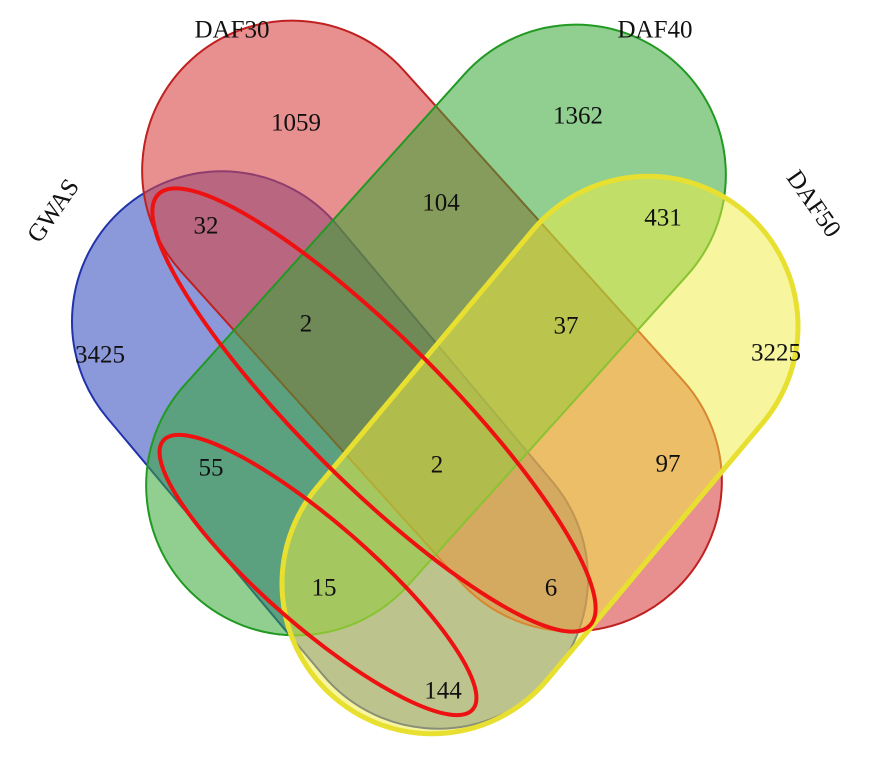 This screenshot has height=770, width=878. What do you see at coordinates (296, 123) in the screenshot?
I see `region-count: 1059` at bounding box center [296, 123].